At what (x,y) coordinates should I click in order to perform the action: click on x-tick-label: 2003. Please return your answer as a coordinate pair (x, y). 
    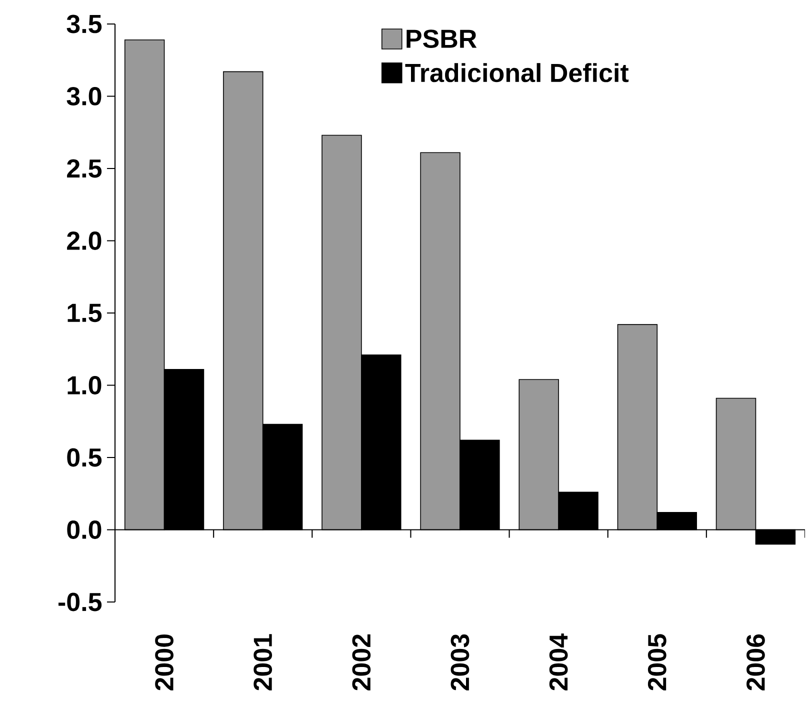
    Looking at the image, I should click on (460, 662).